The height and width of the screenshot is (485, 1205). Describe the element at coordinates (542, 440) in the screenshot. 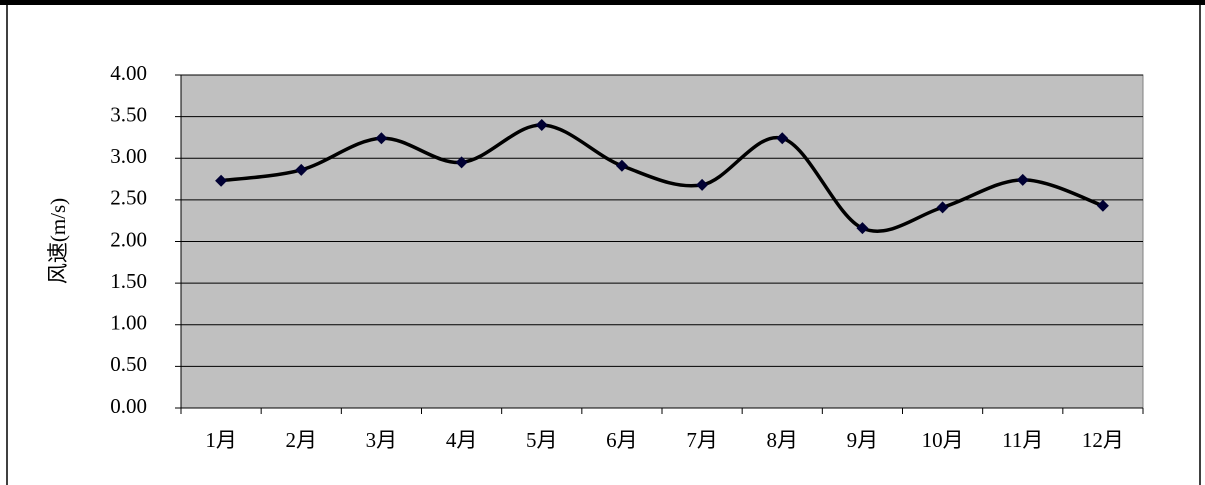

I see `x-tick-label: 5月` at that location.